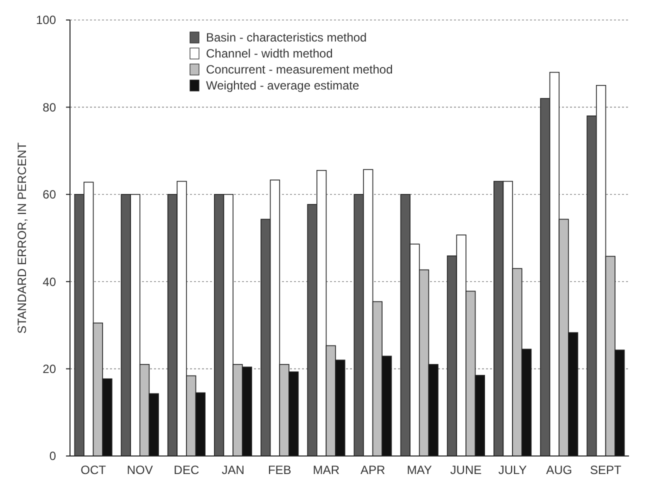  Describe the element at coordinates (512, 470) in the screenshot. I see `x-tick-label: JULY` at that location.